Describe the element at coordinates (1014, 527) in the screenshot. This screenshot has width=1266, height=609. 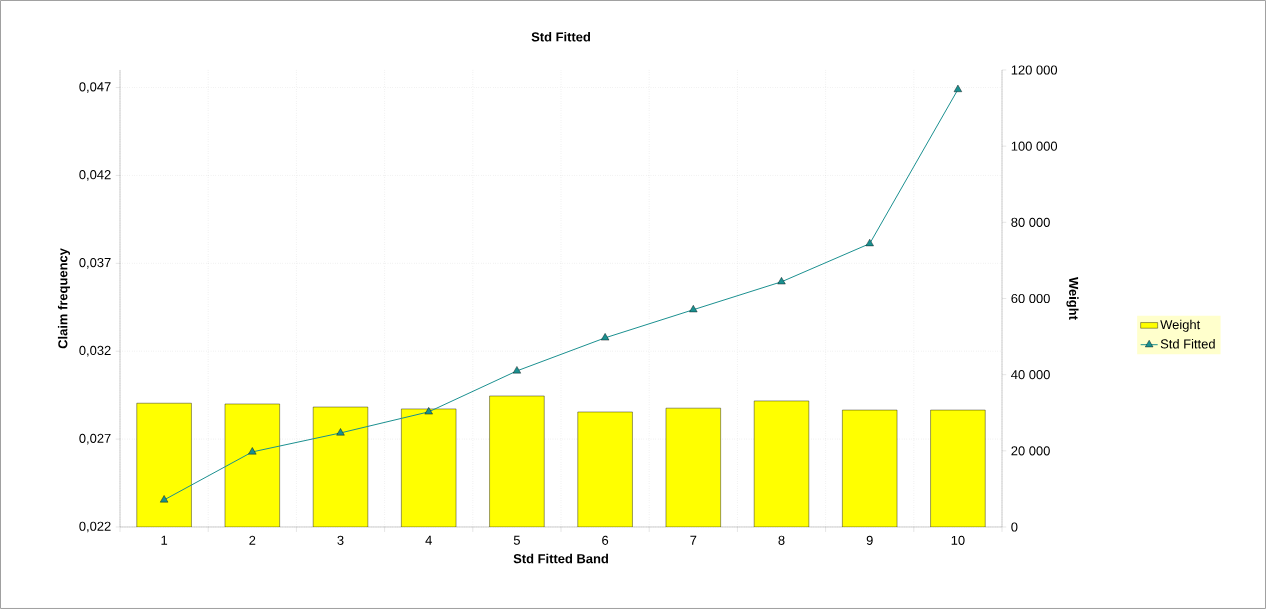
I see `y2-tick-label: 0` at that location.